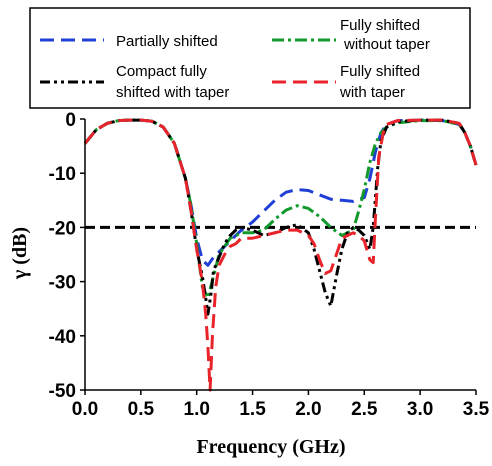  I want to click on legend-label-fully-shifted-with-taper-line1: Fully shifted, so click(380, 71).